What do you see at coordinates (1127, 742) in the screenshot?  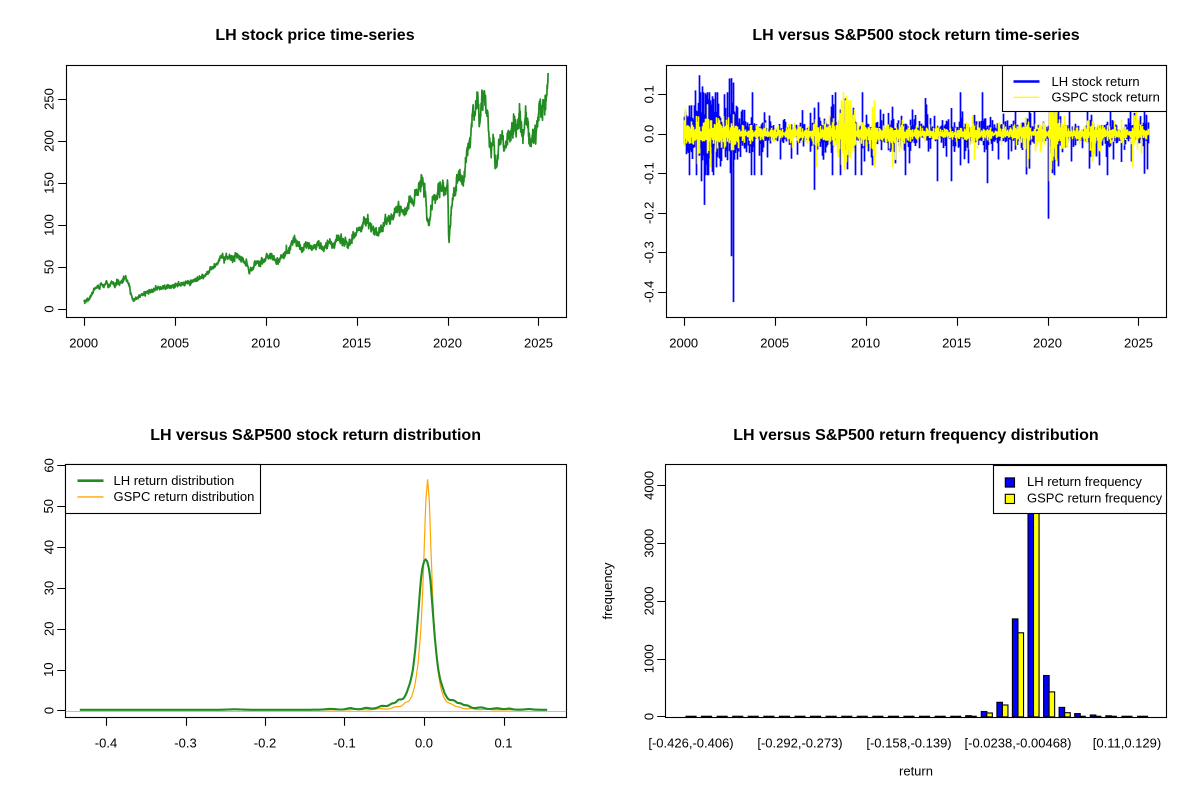 I see `svg-text: [0.11,0.129)` at bounding box center [1127, 742].